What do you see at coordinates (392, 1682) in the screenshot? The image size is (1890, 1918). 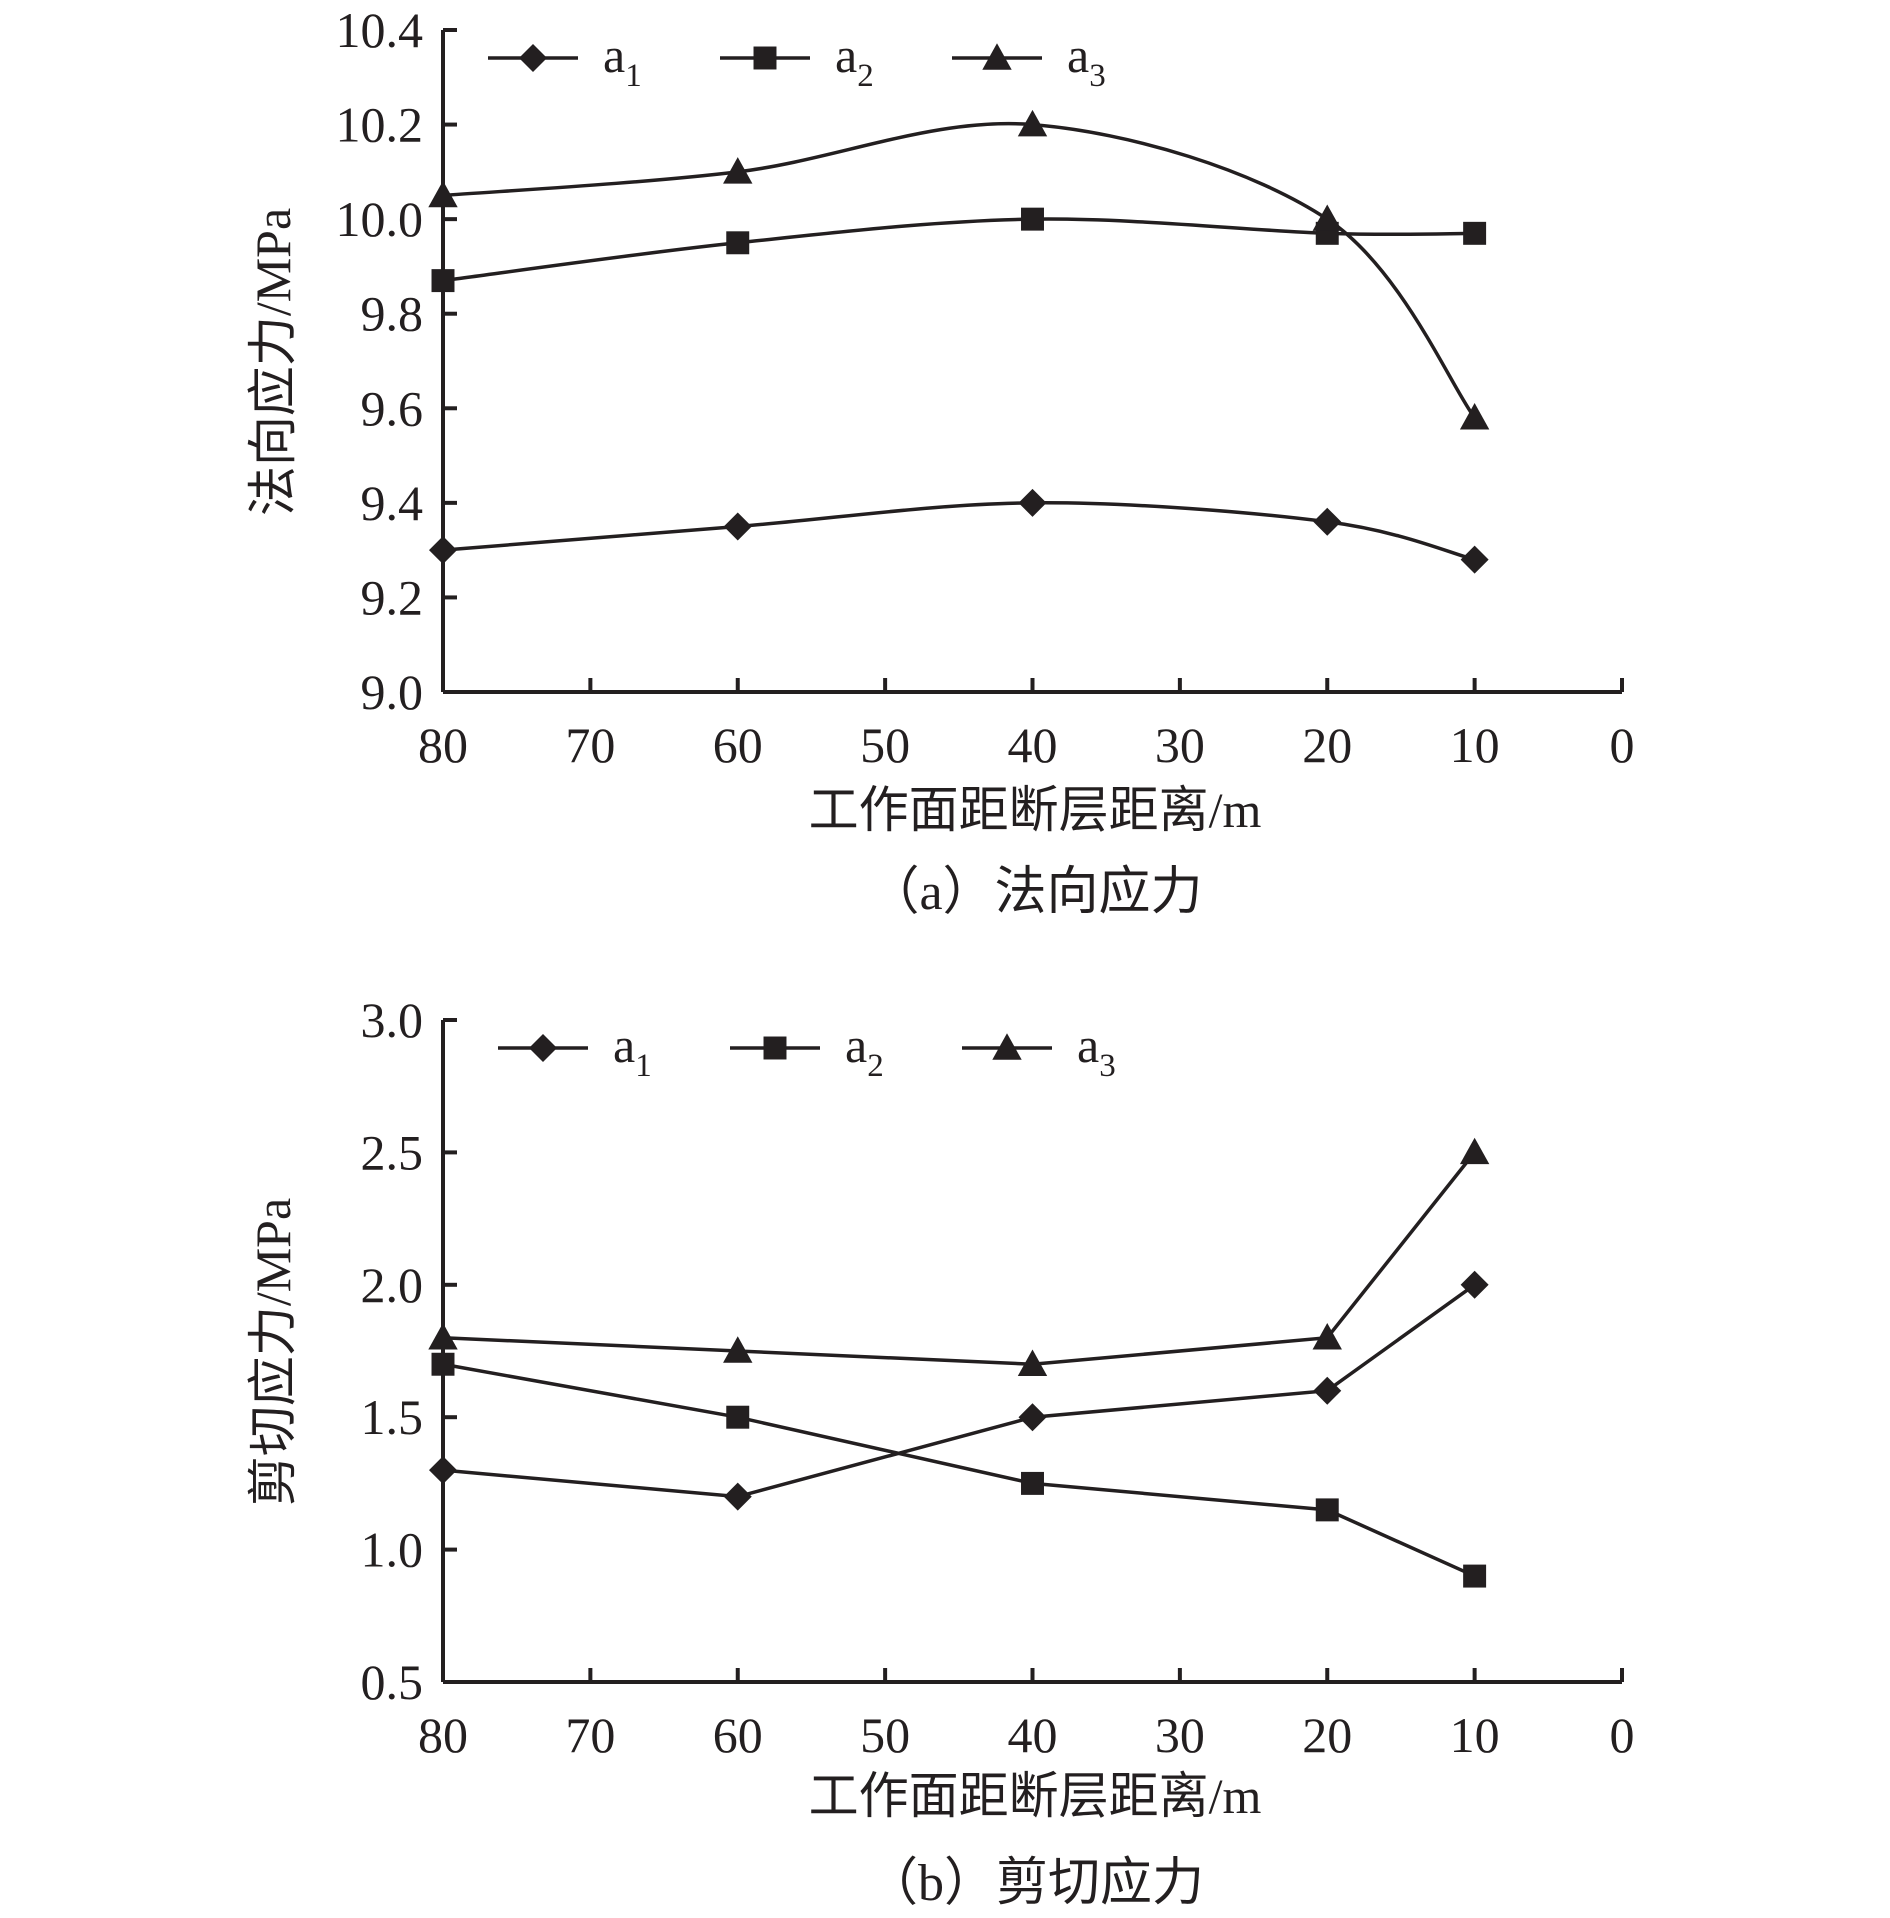 I see `y-tick-label: 0.5` at bounding box center [392, 1682].